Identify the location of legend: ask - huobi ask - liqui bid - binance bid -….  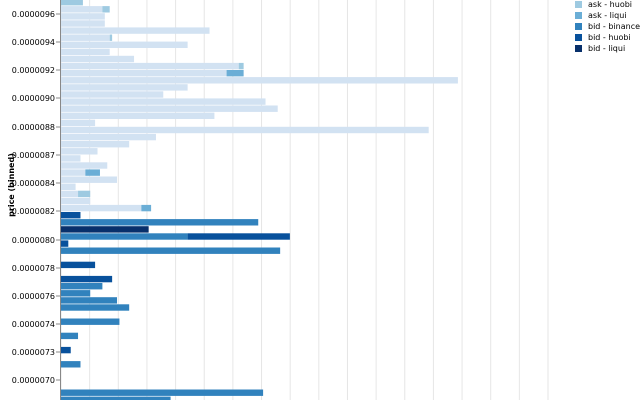
(607, 26).